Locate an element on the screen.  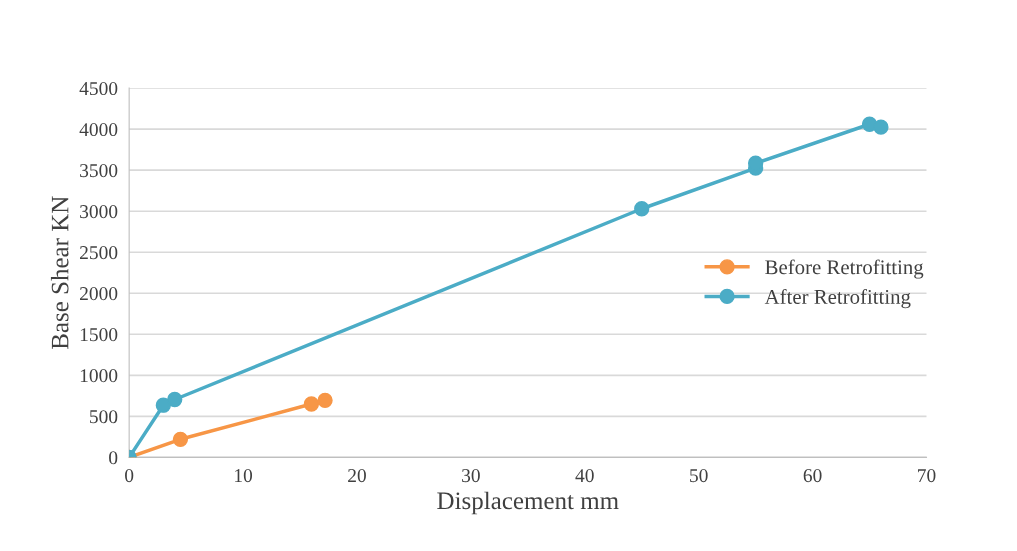
y-tick-label: 500 is located at coordinates (104, 417).